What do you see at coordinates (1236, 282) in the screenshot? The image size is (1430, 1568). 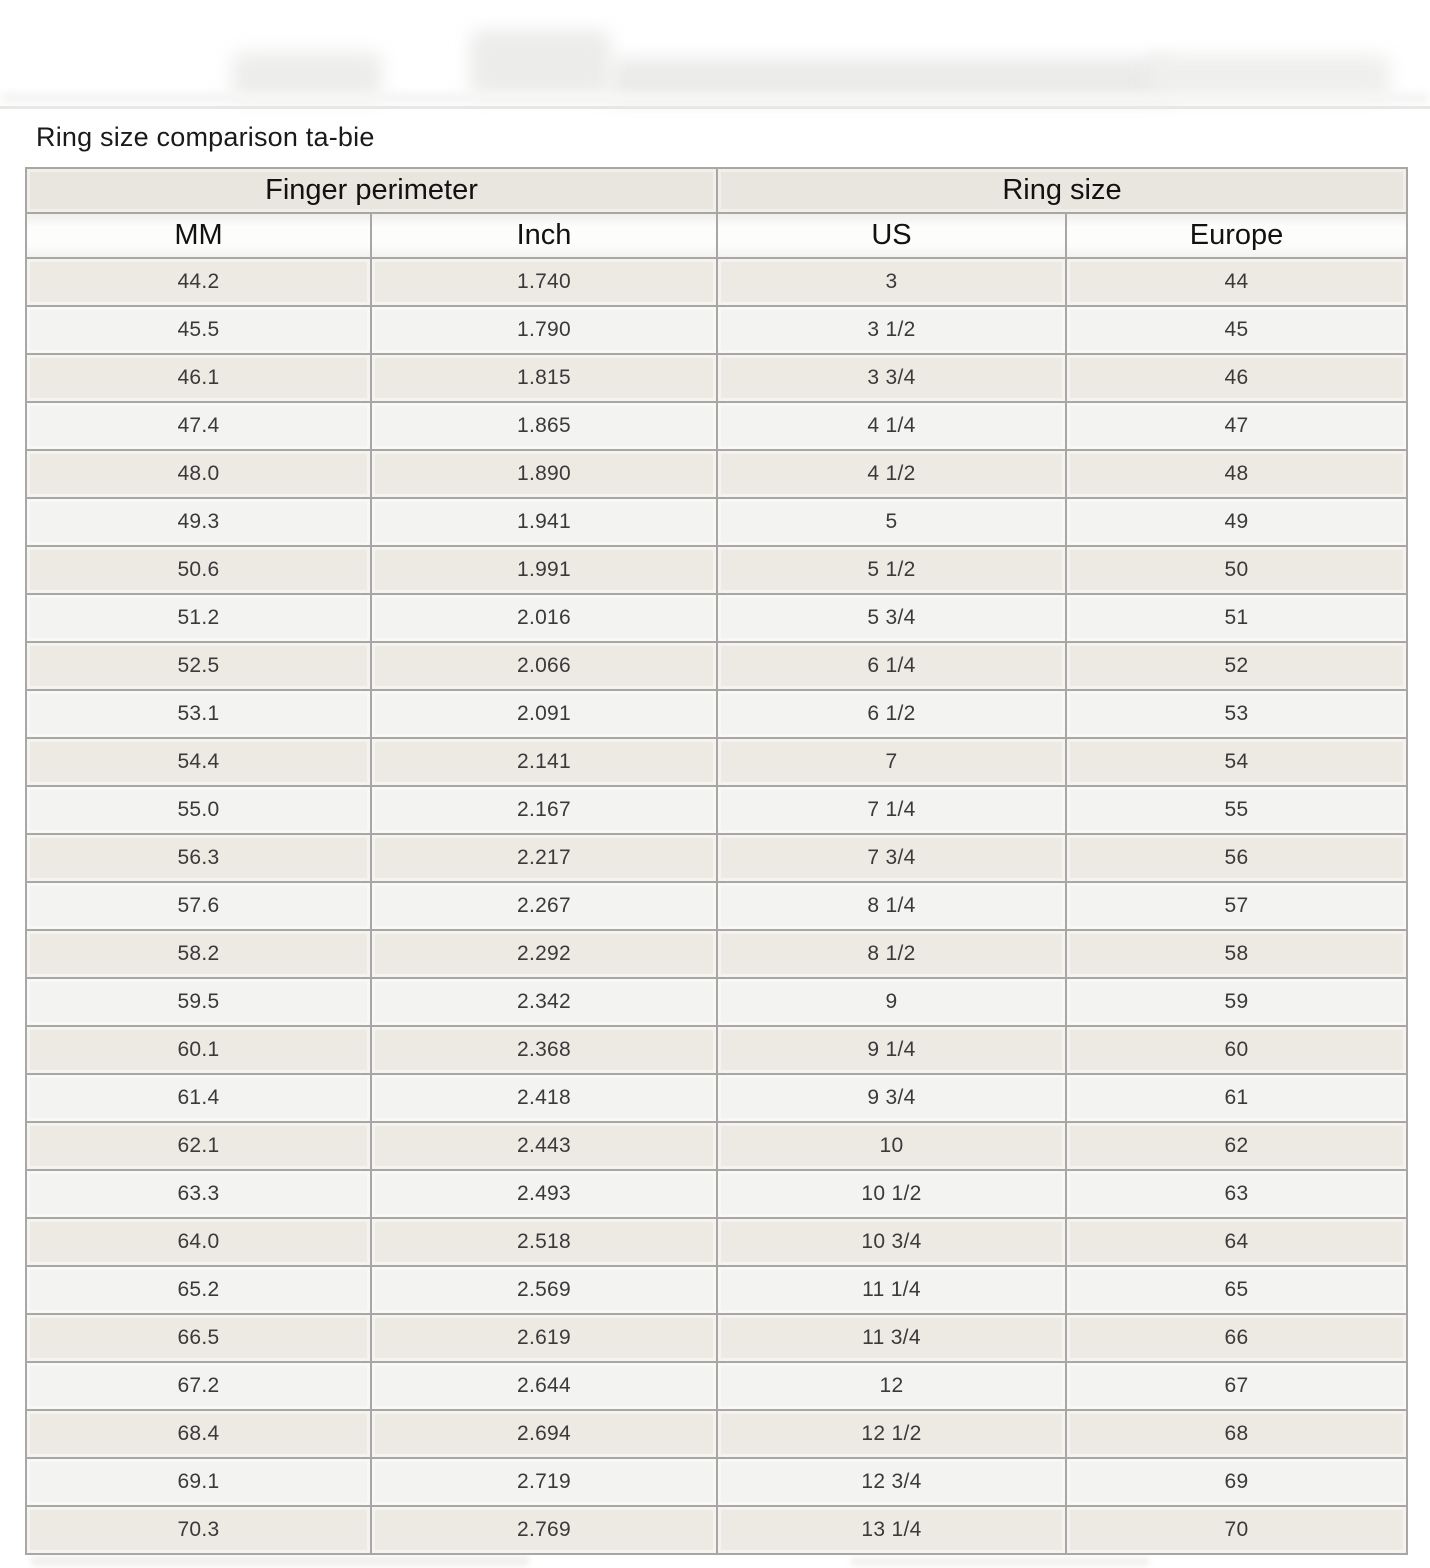 I see `cell-europe: 44` at bounding box center [1236, 282].